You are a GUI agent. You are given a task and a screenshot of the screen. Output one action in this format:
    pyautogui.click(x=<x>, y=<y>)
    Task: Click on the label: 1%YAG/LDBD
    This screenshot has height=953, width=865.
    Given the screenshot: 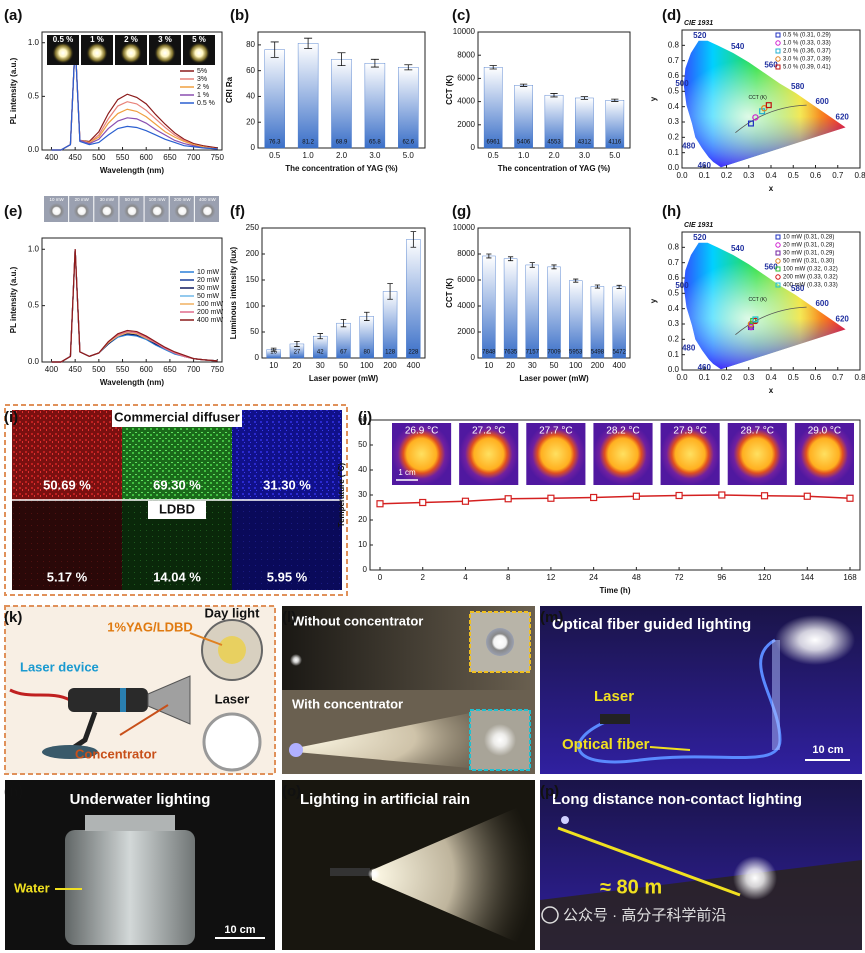 What is the action you would take?
    pyautogui.click(x=149, y=626)
    